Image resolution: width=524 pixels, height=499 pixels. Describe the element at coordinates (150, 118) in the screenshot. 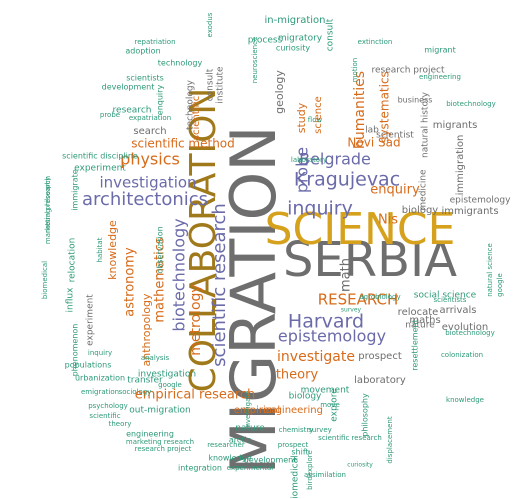

I see `cloud-word: expatriation` at that location.